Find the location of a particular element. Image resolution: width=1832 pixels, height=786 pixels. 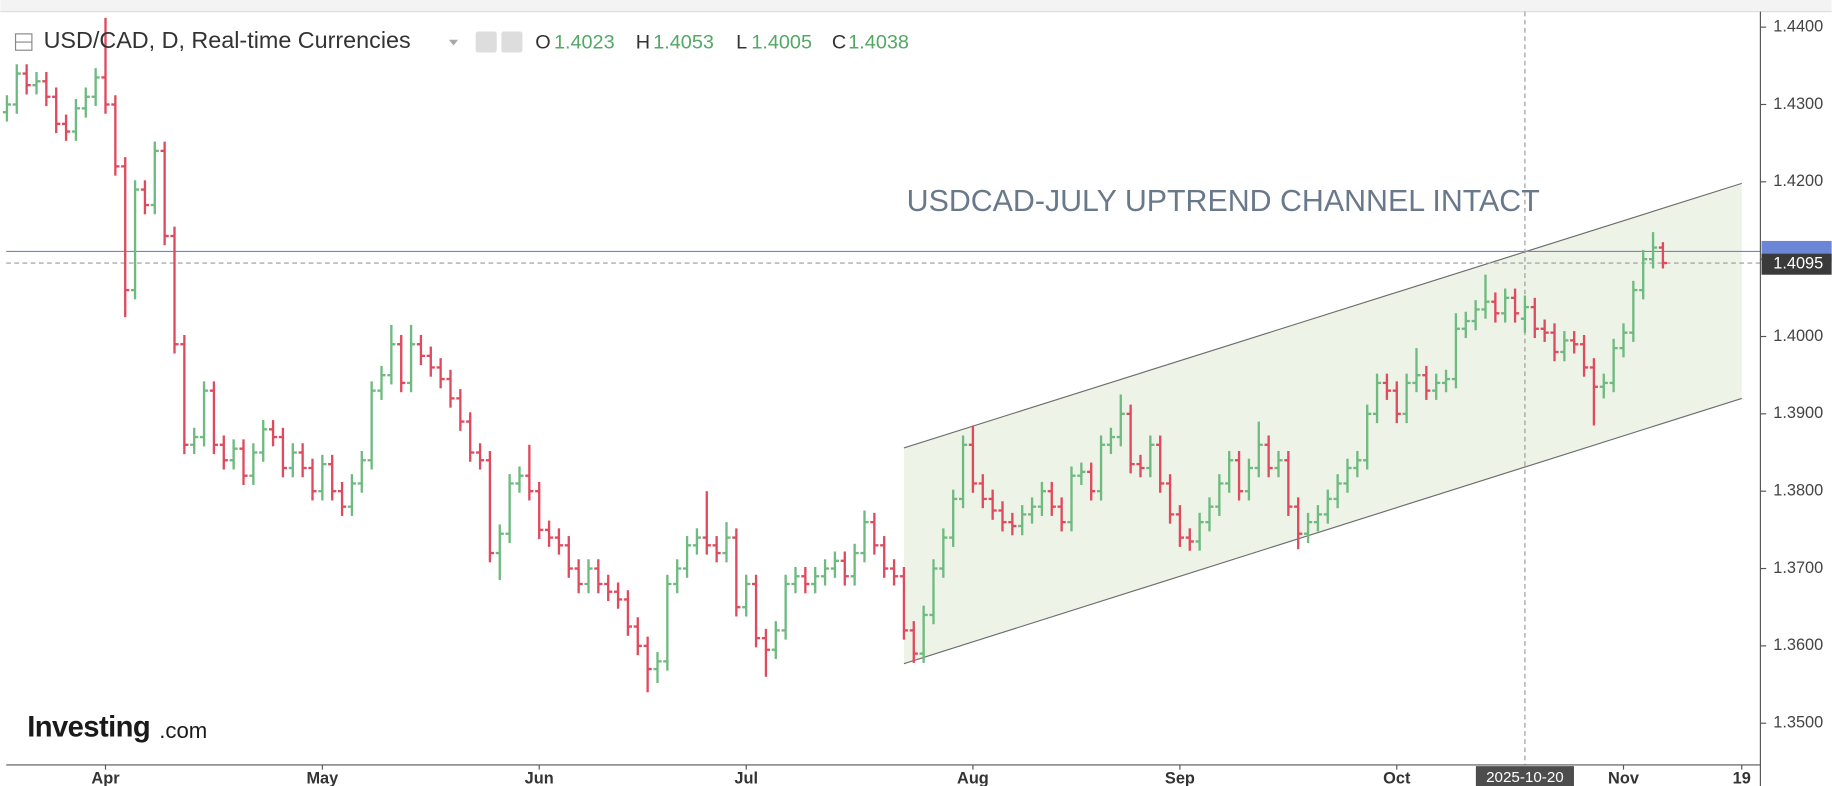

ohlc-value: 1.4023 is located at coordinates (584, 42).